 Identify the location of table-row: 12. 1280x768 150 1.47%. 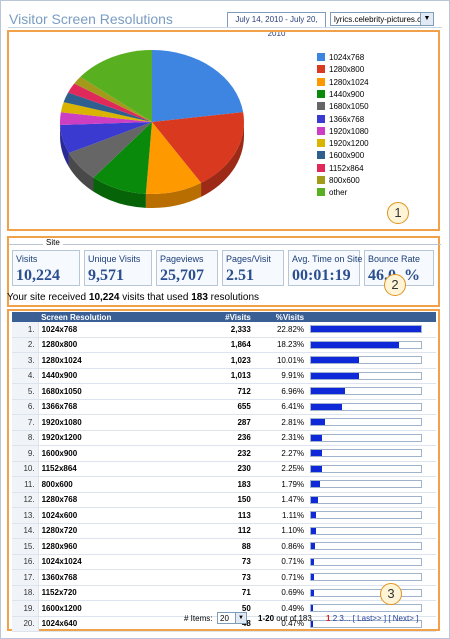
(224, 500).